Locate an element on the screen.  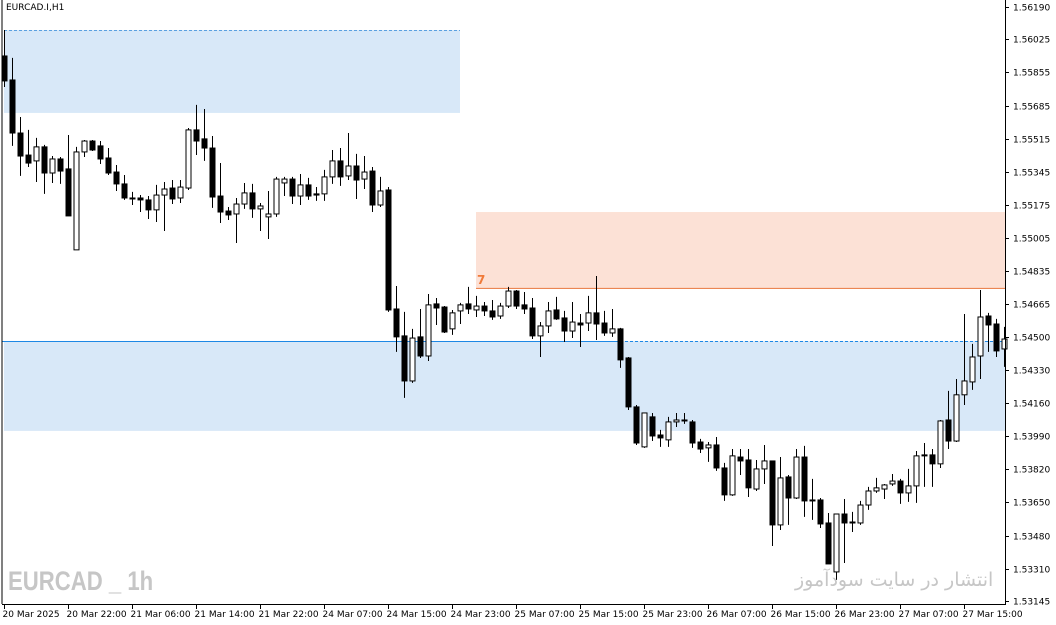
price-tick-label: 1.53990 is located at coordinates (1031, 438).